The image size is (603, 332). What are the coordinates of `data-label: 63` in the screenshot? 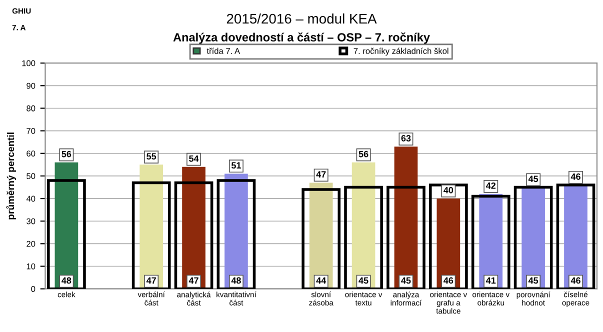 It's located at (406, 138).